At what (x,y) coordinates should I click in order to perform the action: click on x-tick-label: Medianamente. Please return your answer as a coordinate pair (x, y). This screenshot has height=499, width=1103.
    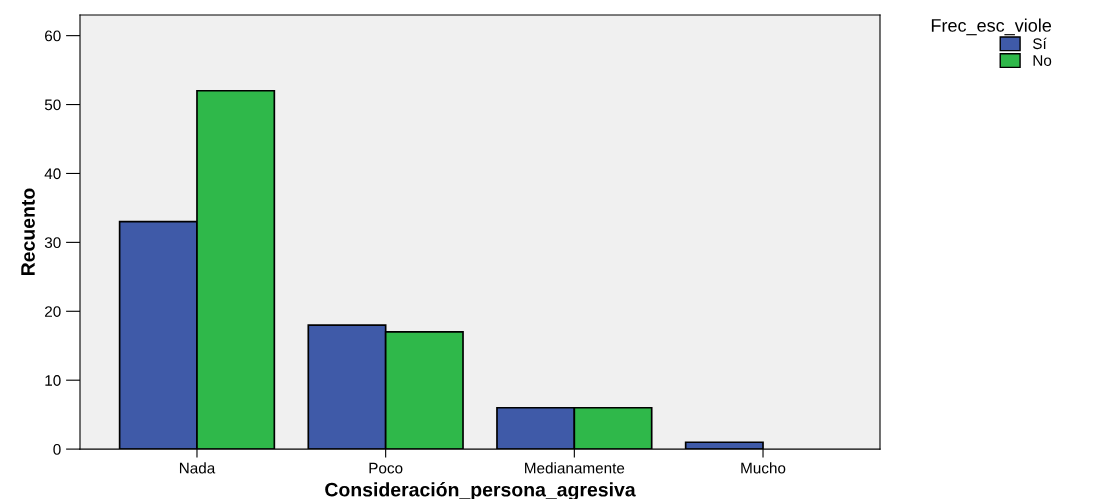
    Looking at the image, I should click on (575, 468).